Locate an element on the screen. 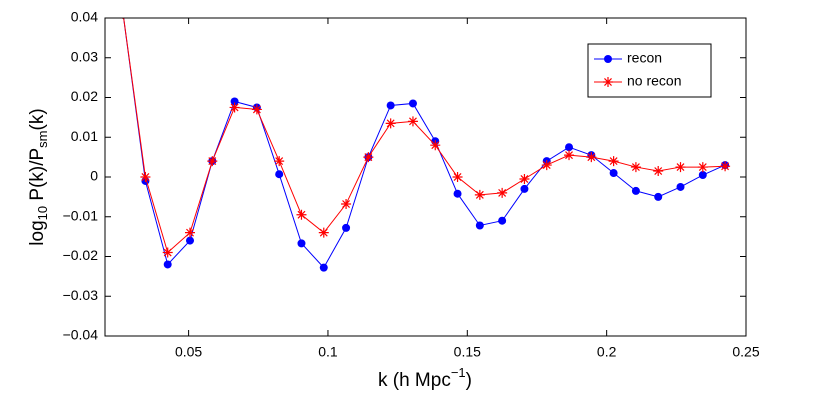 The height and width of the screenshot is (416, 831). legend-box is located at coordinates (649, 70).